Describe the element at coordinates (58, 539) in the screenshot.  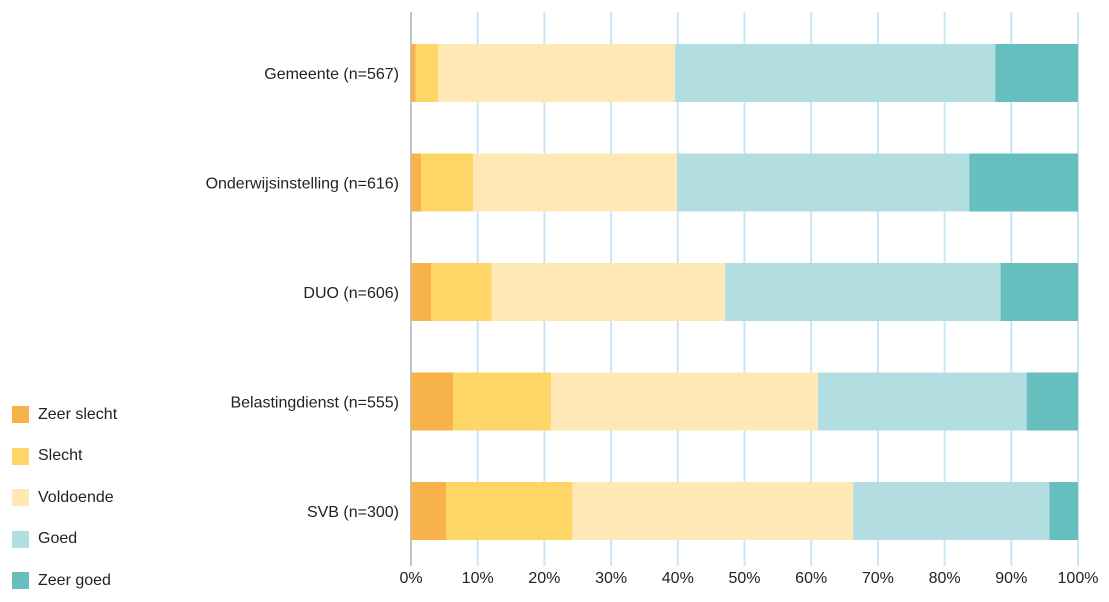
I see `legend-label: Goed` at that location.